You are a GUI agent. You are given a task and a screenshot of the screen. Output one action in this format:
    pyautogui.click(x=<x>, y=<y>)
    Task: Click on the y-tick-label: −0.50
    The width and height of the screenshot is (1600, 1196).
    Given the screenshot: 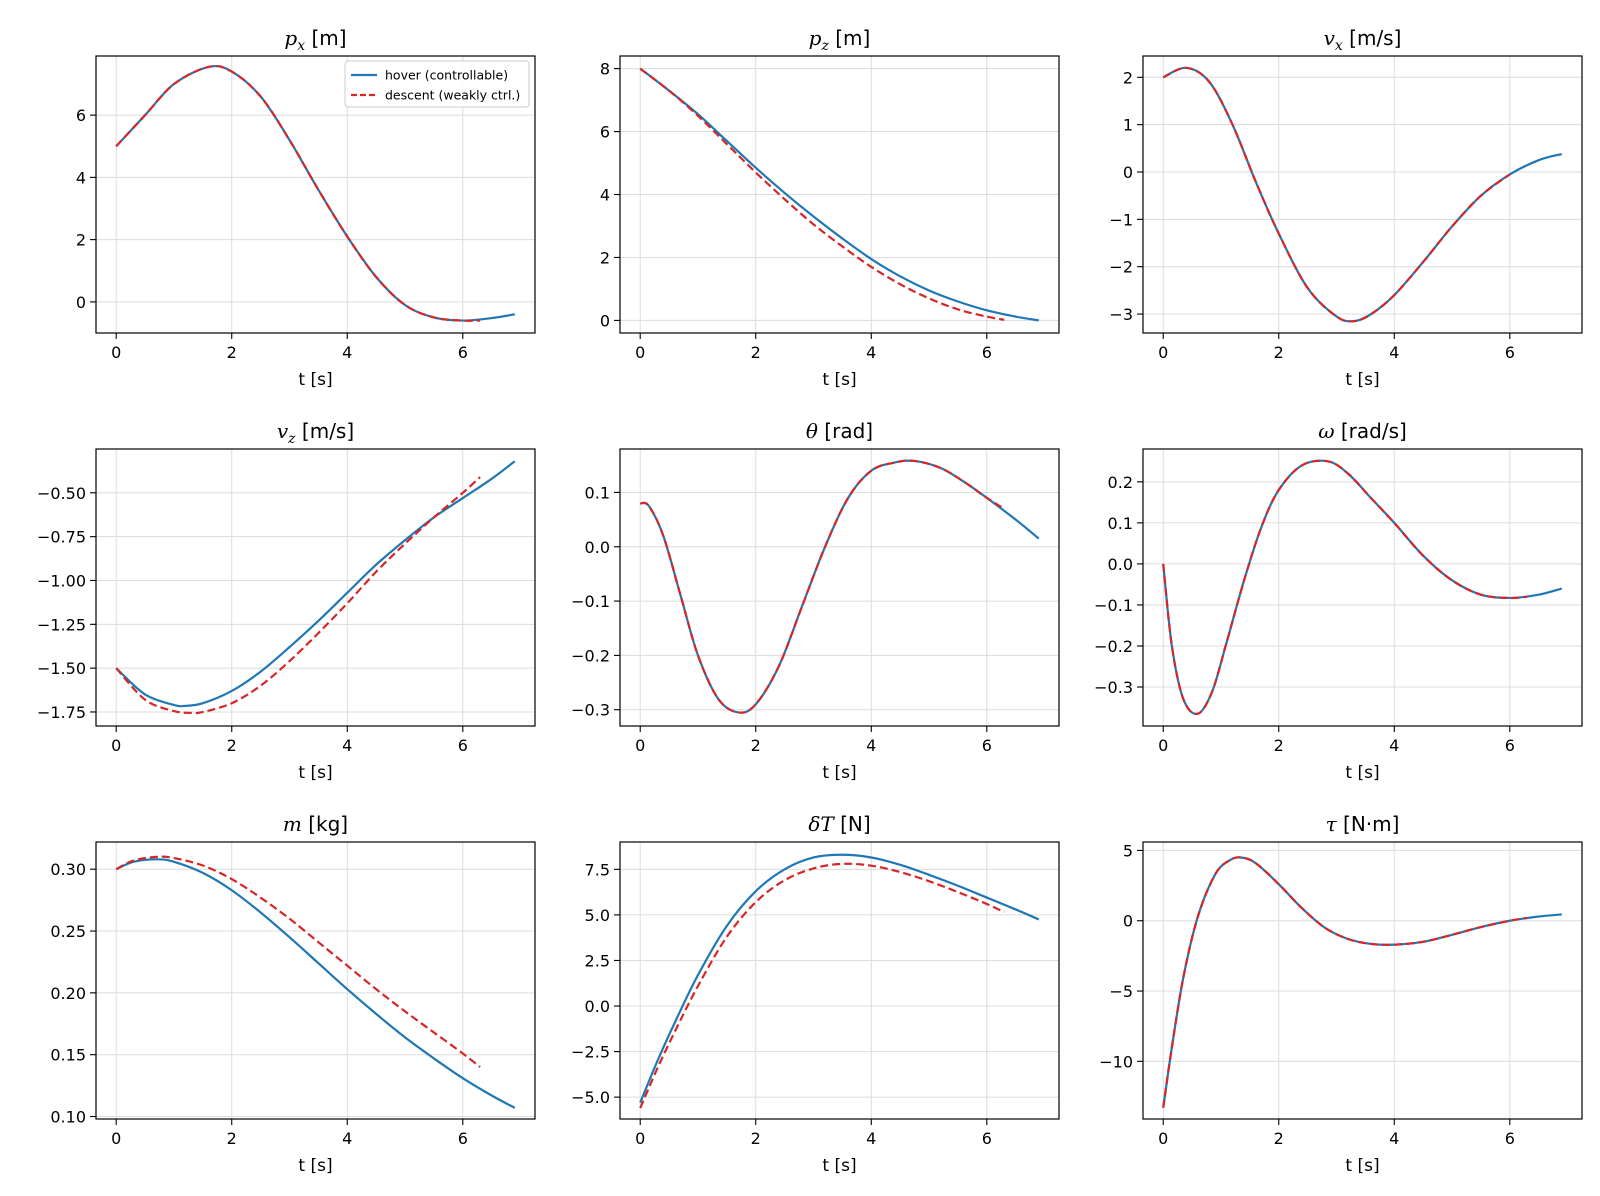 What is the action you would take?
    pyautogui.click(x=61, y=493)
    